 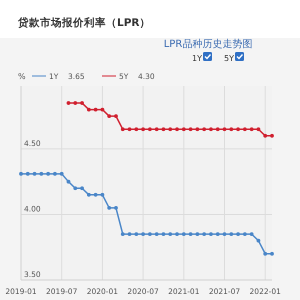 I want to click on title: 贷款市场报价利率（LPR）, so click(x=84, y=23).